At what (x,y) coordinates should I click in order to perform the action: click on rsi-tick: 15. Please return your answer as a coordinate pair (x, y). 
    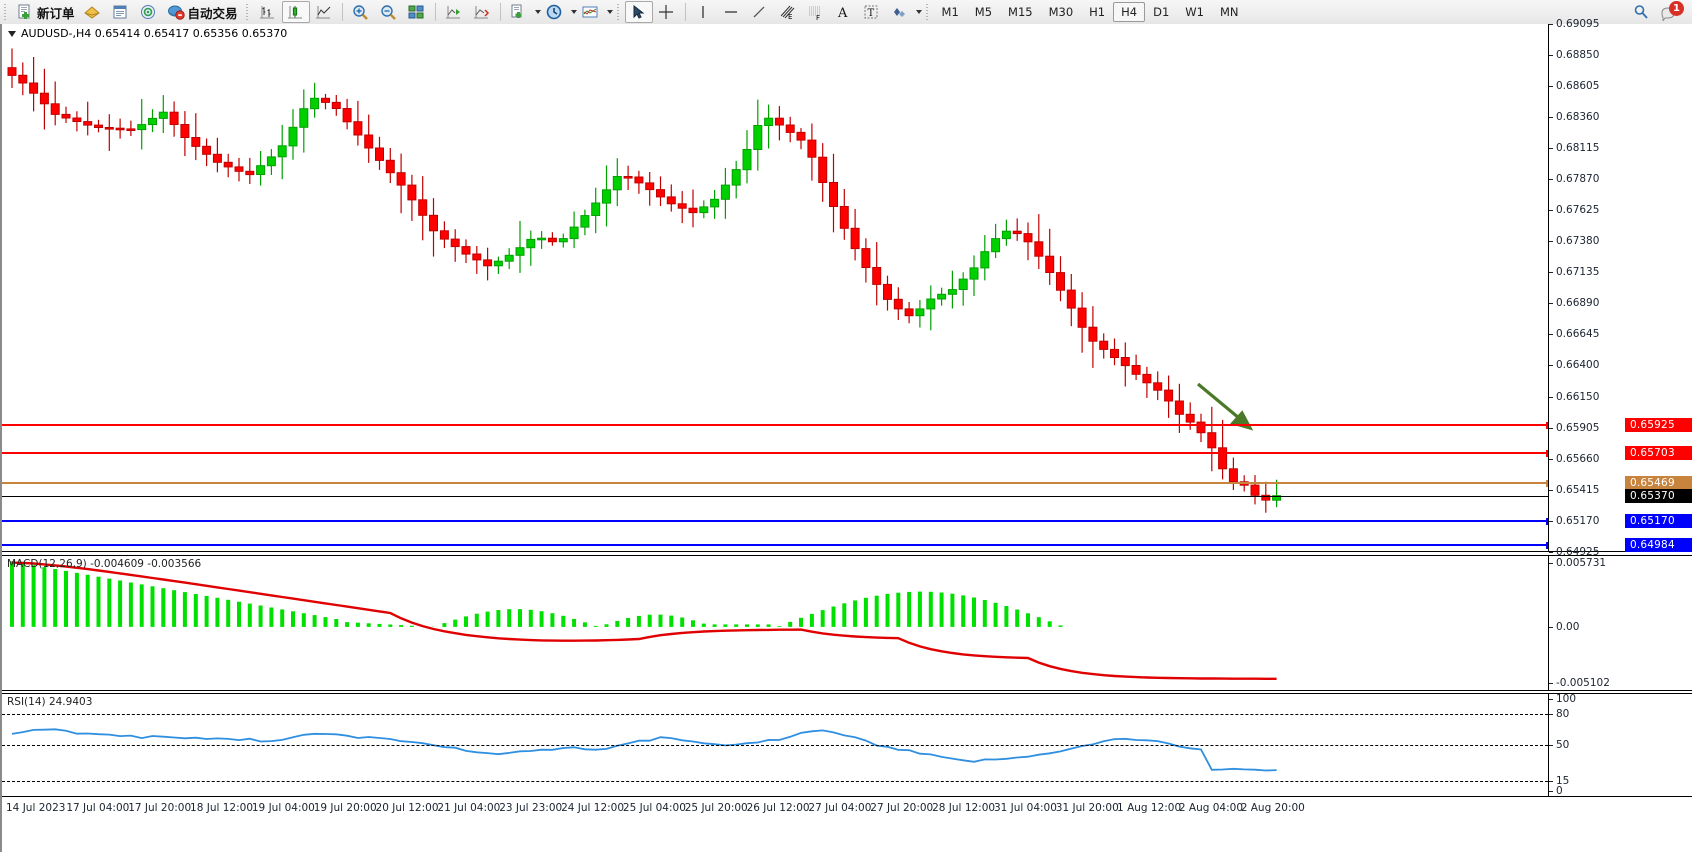
    Looking at the image, I should click on (1559, 781).